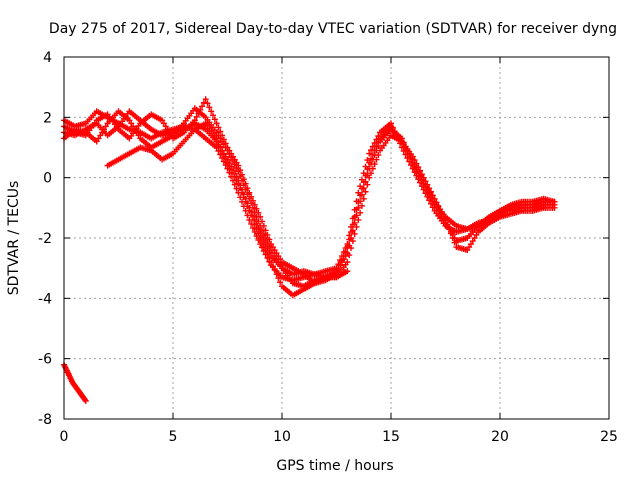 The image size is (640, 480). What do you see at coordinates (45, 299) in the screenshot?
I see `y-tick-label: -4` at bounding box center [45, 299].